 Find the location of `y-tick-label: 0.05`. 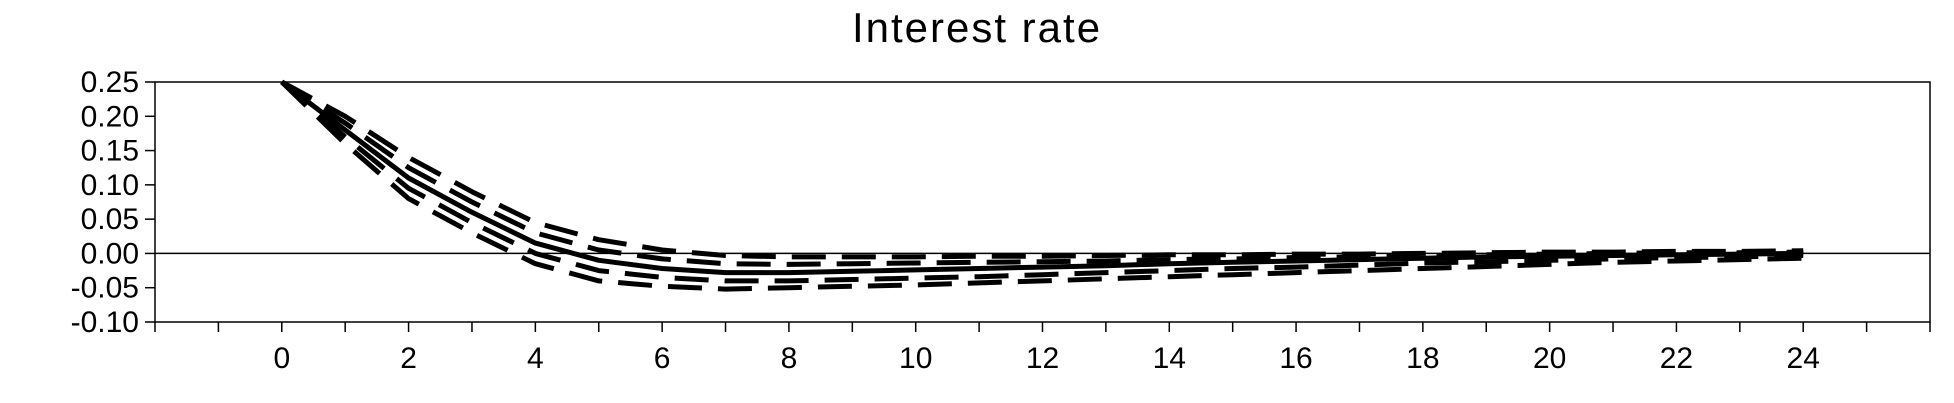

y-tick-label: 0.05 is located at coordinates (110, 219).